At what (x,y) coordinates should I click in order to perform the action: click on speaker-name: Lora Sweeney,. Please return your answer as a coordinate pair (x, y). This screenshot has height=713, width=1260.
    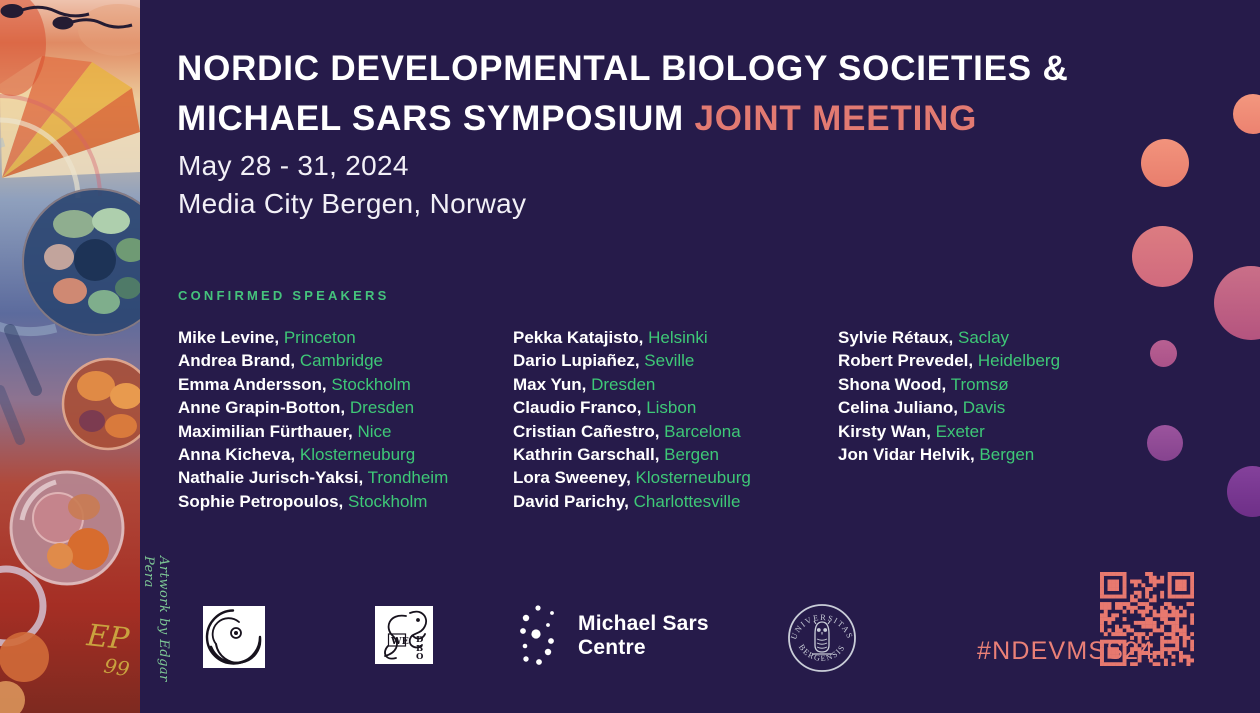
    Looking at the image, I should click on (572, 478).